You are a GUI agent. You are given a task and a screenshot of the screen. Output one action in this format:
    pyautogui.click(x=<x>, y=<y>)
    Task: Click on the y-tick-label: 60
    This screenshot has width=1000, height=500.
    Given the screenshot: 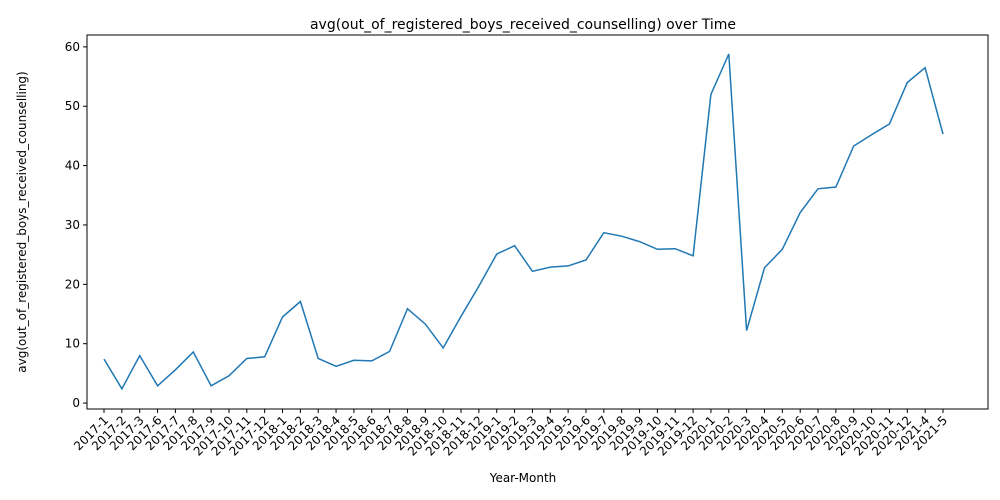 What is the action you would take?
    pyautogui.click(x=72, y=47)
    